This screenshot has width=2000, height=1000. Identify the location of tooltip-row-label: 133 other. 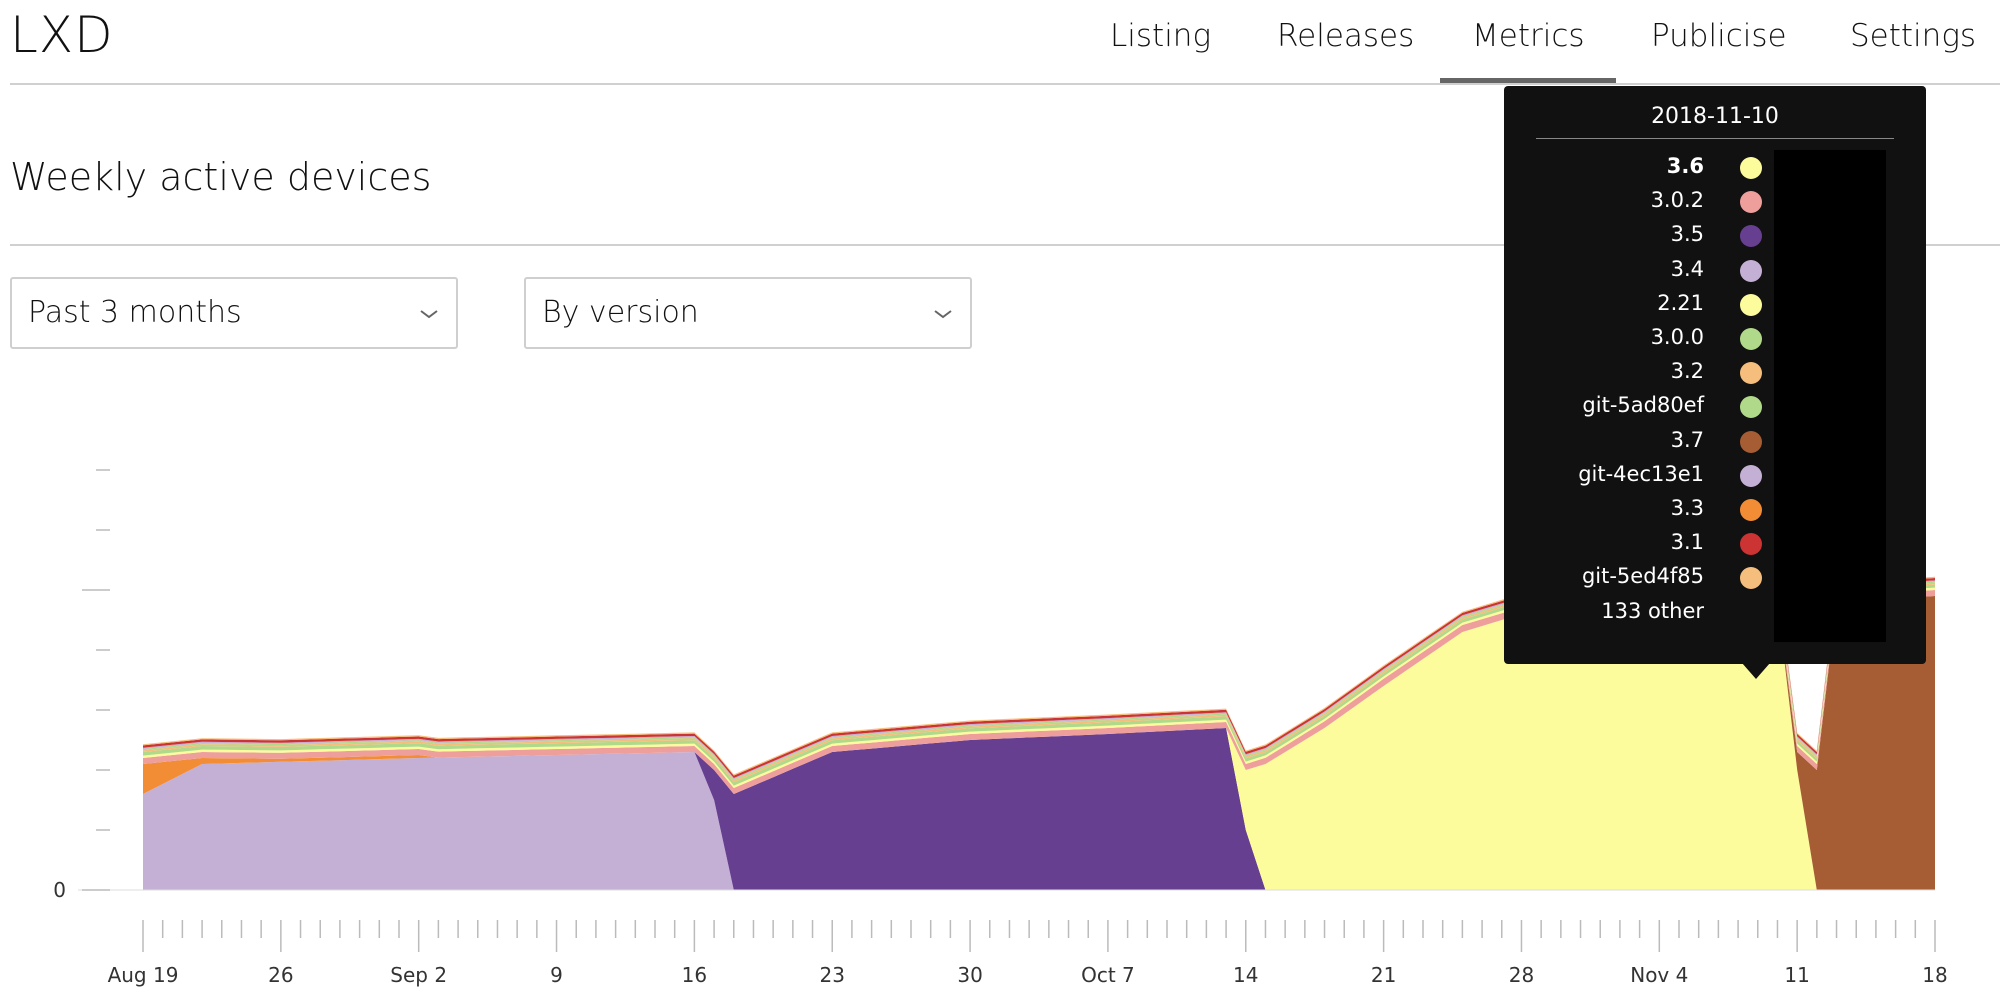
(1652, 610).